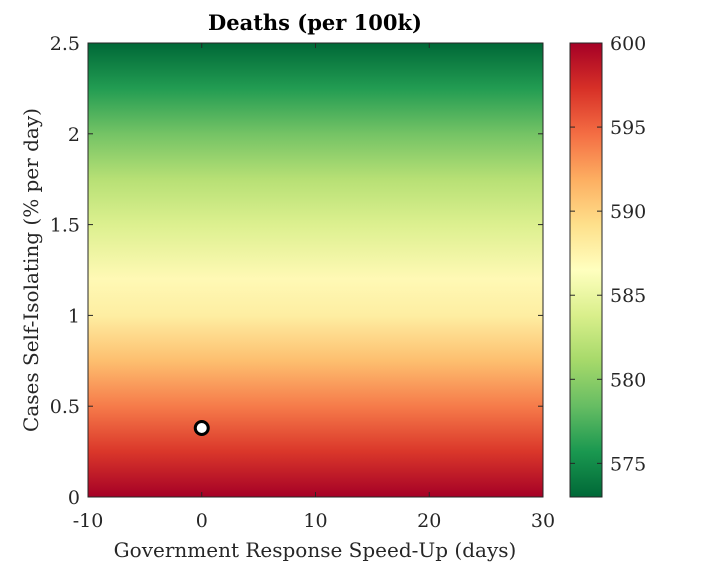 Image resolution: width=708 pixels, height=566 pixels. I want to click on y-tick-label: 2, so click(74, 135).